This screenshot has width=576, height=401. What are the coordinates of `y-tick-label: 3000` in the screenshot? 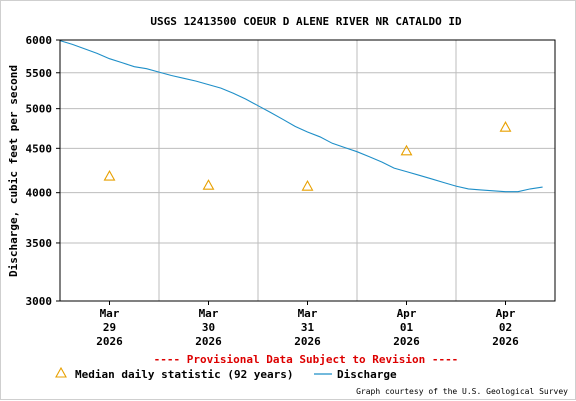 It's located at (39, 301).